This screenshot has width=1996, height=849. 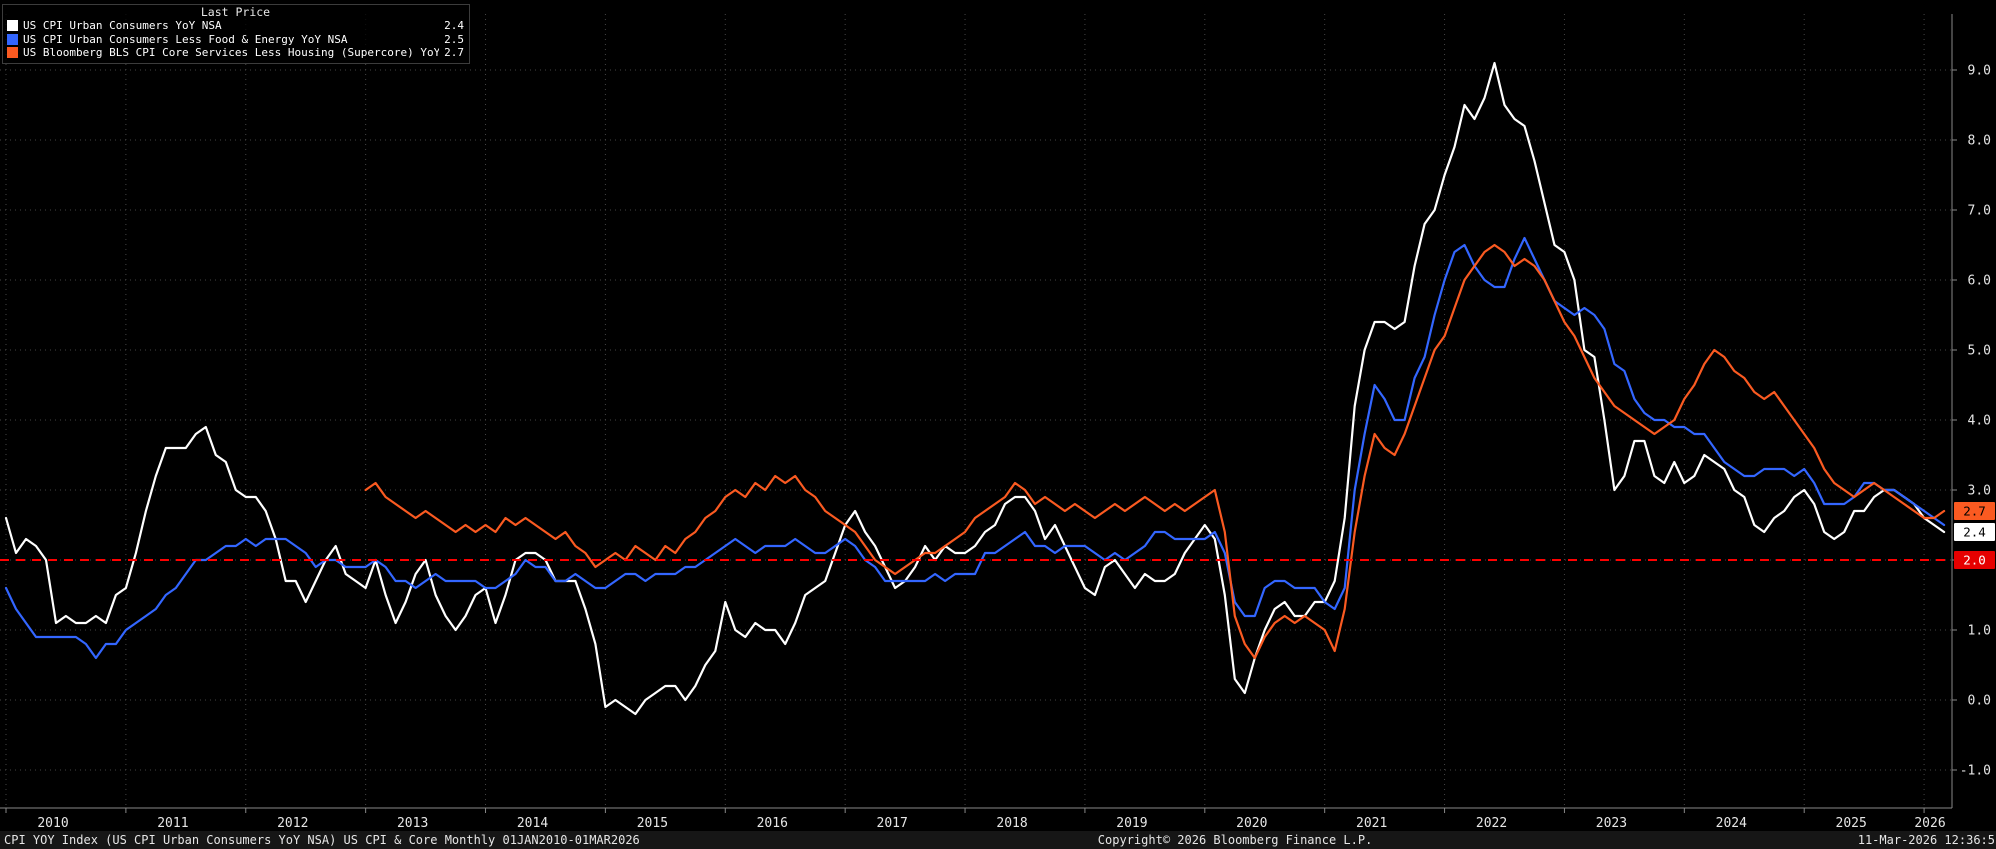 What do you see at coordinates (412, 823) in the screenshot?
I see `x-axis-label: 2013` at bounding box center [412, 823].